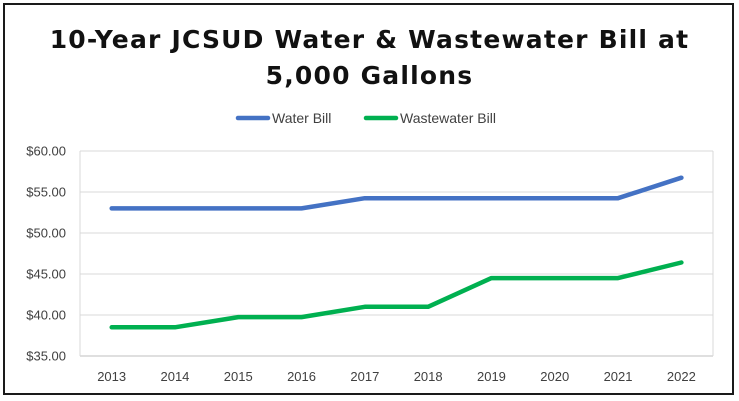  What do you see at coordinates (396, 376) in the screenshot?
I see `x-axis: 2013 2014 2015 2016 2017 2018 2019 2020 2021 2022` at bounding box center [396, 376].